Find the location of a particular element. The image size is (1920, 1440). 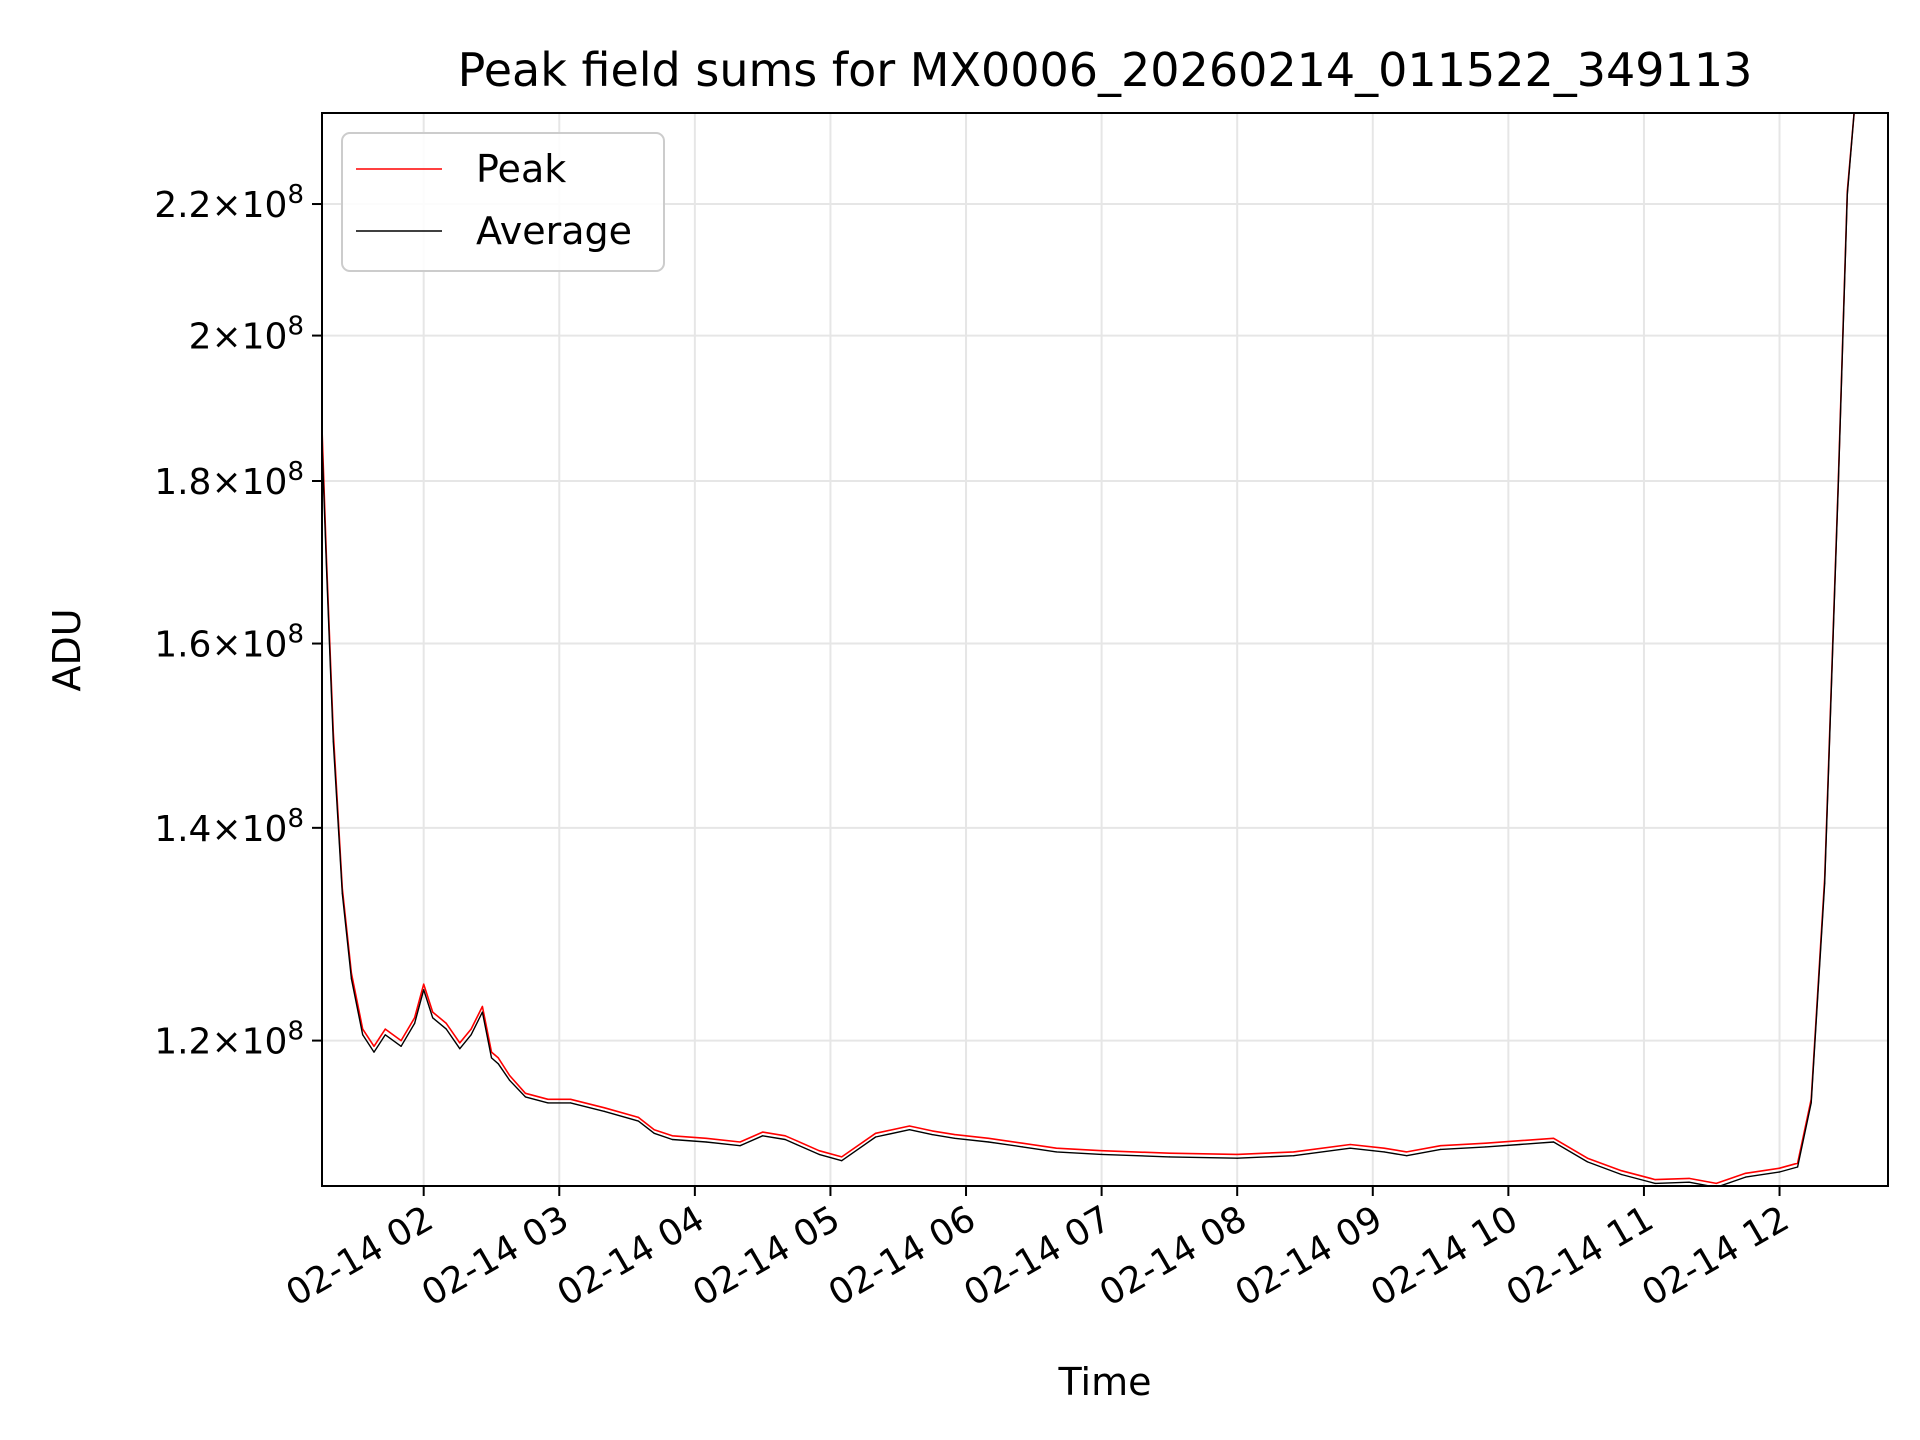

y-tick-mantissa: 1.2 is located at coordinates (182, 1042).